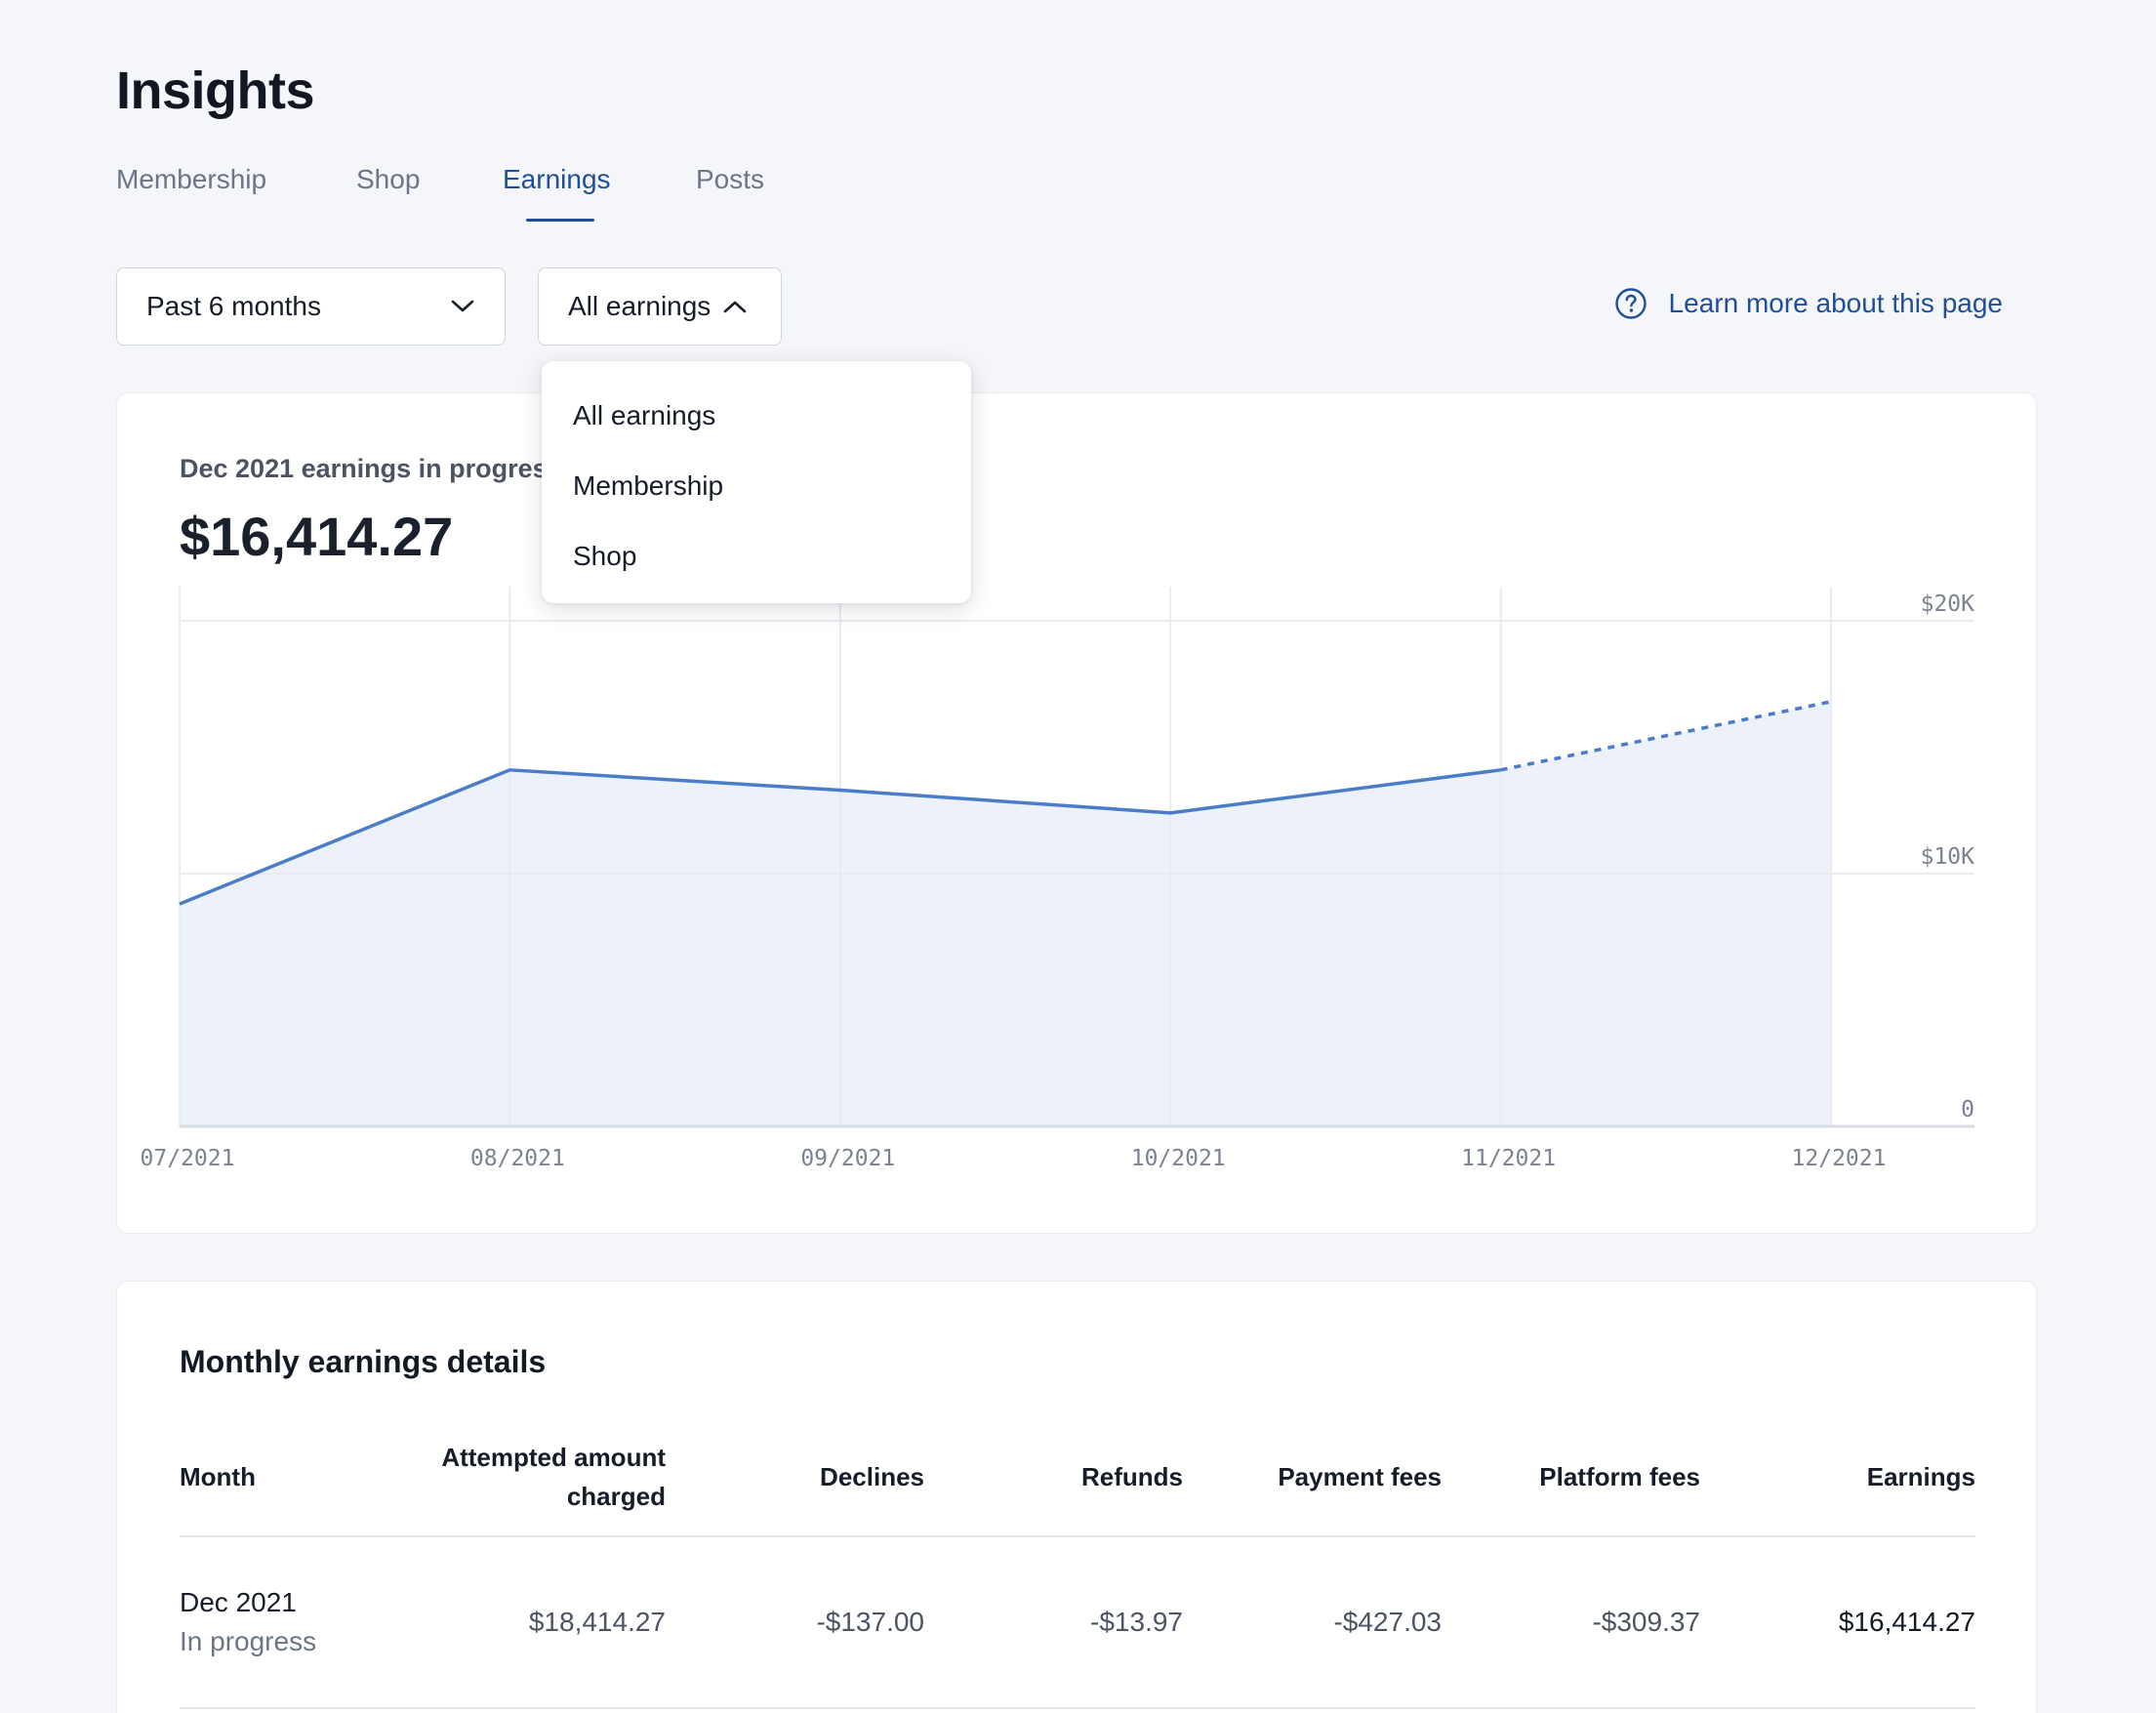  Describe the element at coordinates (188, 1158) in the screenshot. I see `x-tick-label: 07/2021` at that location.